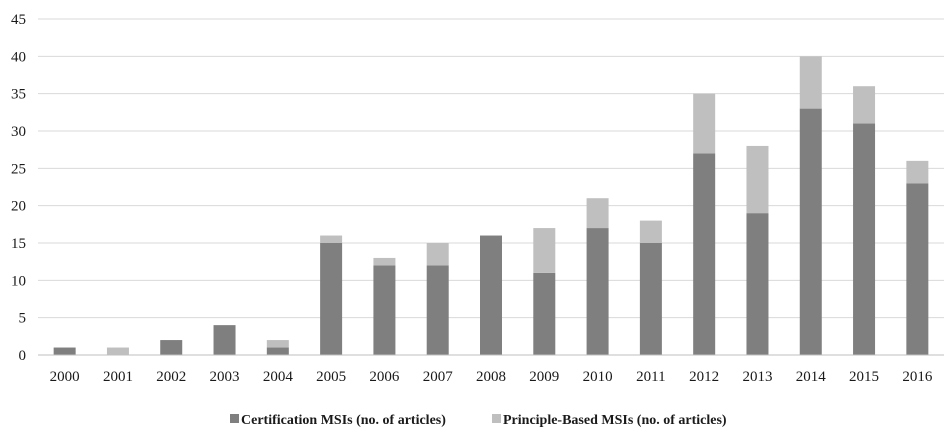  Describe the element at coordinates (117, 351) in the screenshot. I see `bar-2001-principle-based` at that location.